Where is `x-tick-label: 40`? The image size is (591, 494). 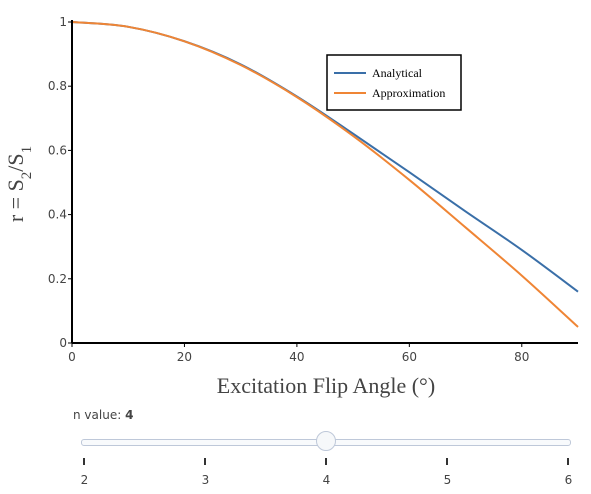 x-tick-label: 40 is located at coordinates (296, 357).